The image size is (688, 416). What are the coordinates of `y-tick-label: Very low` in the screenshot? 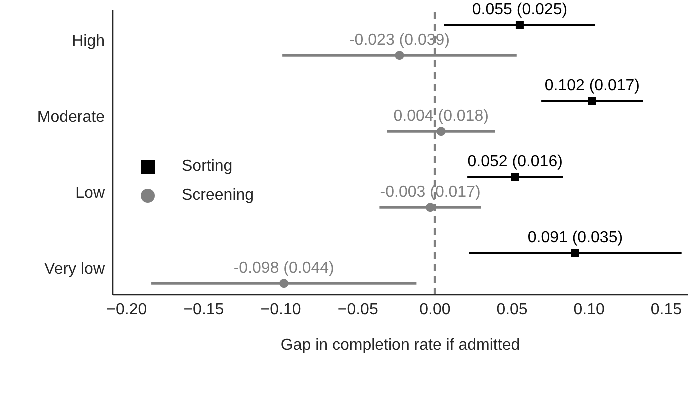 It's located at (75, 269).